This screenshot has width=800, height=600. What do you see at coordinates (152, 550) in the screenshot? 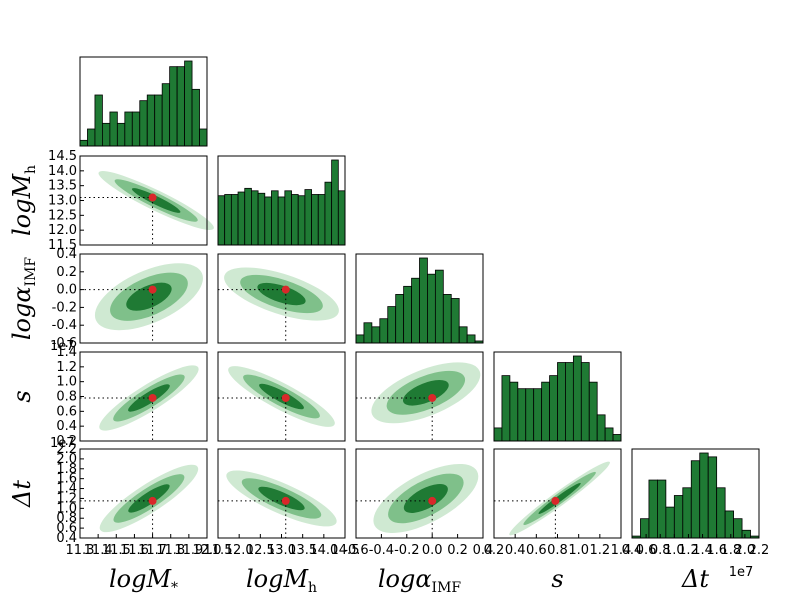
I see `x-tick-label: 11.7` at bounding box center [152, 550].